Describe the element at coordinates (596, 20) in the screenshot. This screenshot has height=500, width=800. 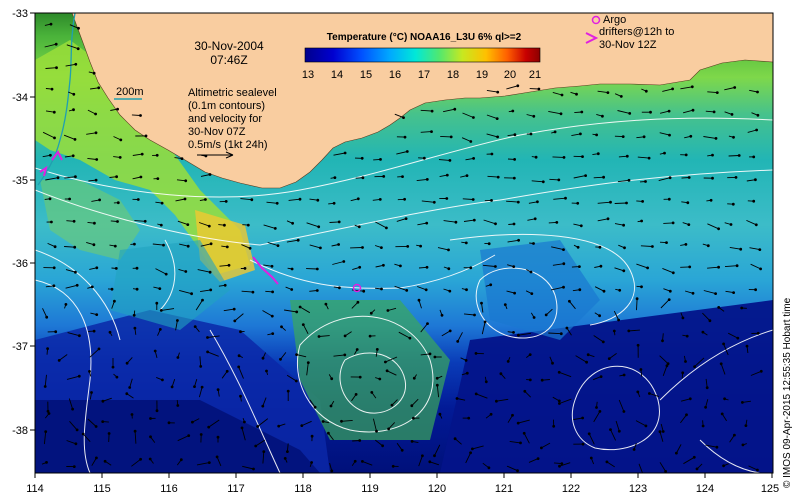
I see `argo-legend-icon` at that location.